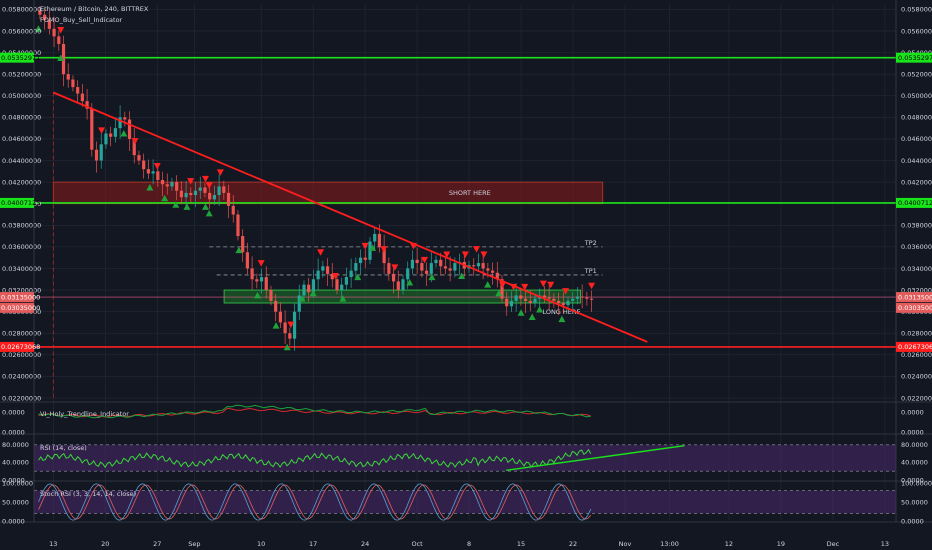 The width and height of the screenshot is (932, 550). What do you see at coordinates (885, 544) in the screenshot?
I see `x-tick-label: 13` at bounding box center [885, 544].